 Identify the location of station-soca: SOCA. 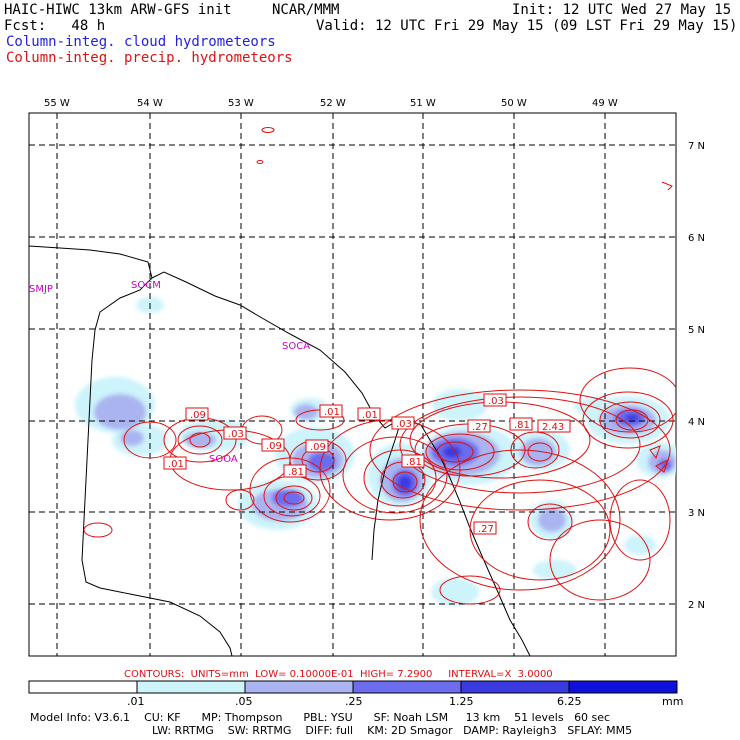
(296, 346).